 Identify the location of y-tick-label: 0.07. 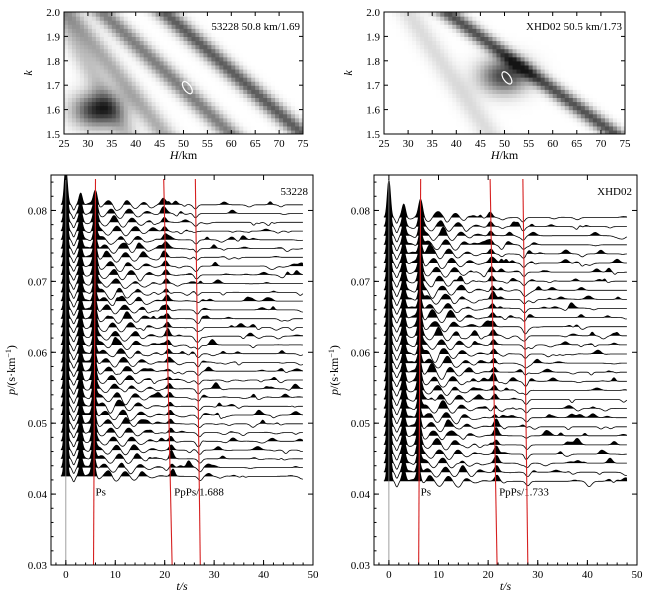
(361, 282).